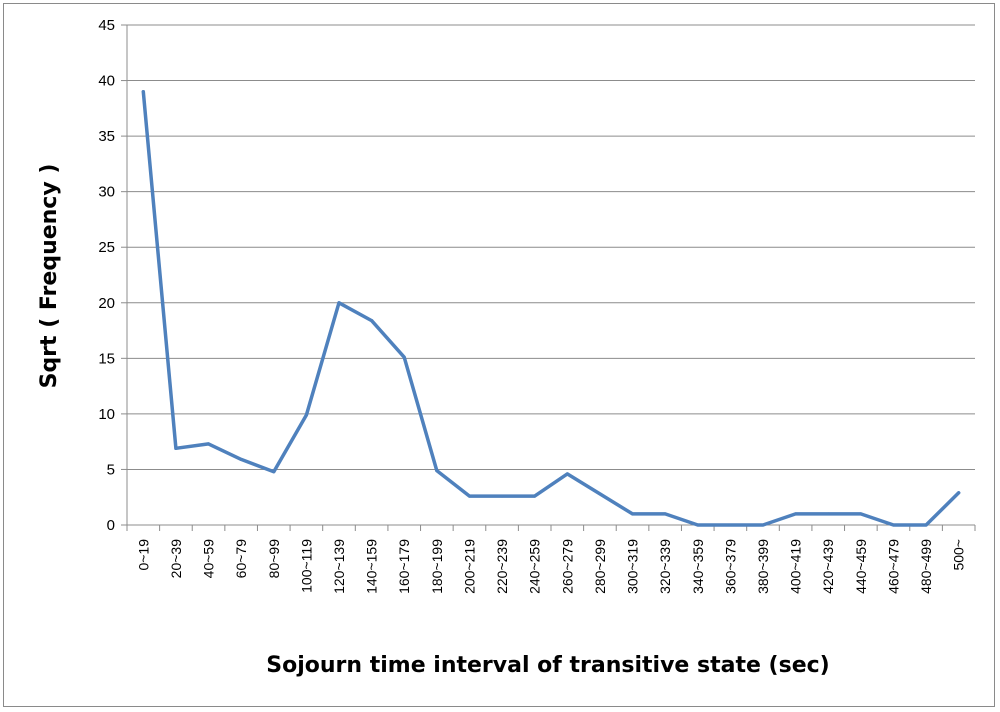 This screenshot has width=1000, height=712. What do you see at coordinates (796, 566) in the screenshot?
I see `x-tick-label: 400~419` at bounding box center [796, 566].